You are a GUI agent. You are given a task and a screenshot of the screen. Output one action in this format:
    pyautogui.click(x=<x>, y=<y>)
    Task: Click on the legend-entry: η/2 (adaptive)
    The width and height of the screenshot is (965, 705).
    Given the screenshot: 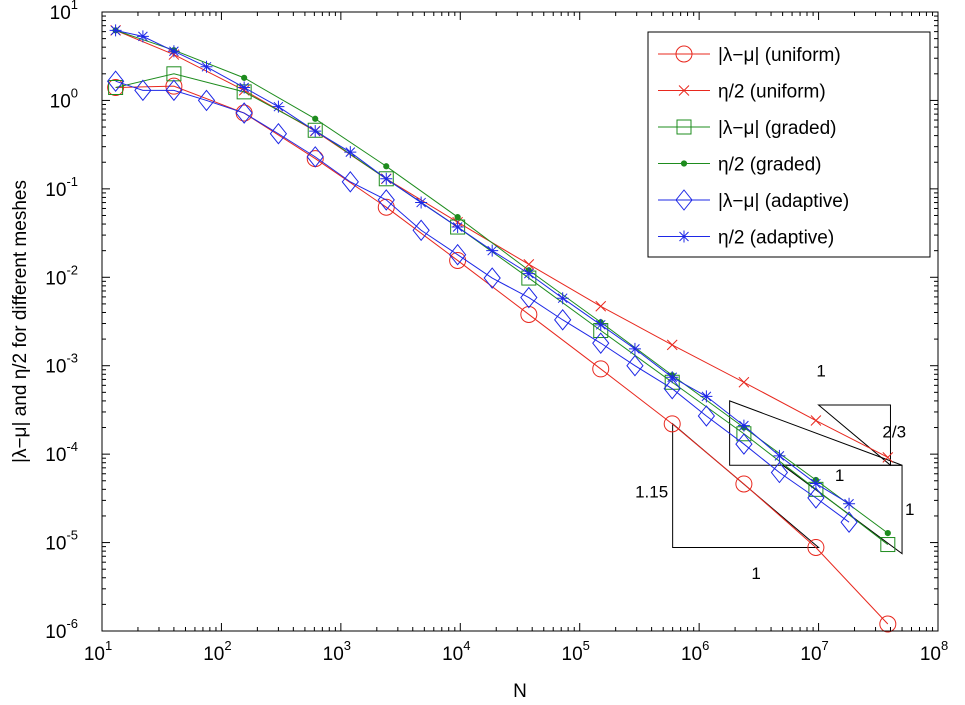 What is the action you would take?
    pyautogui.click(x=746, y=238)
    